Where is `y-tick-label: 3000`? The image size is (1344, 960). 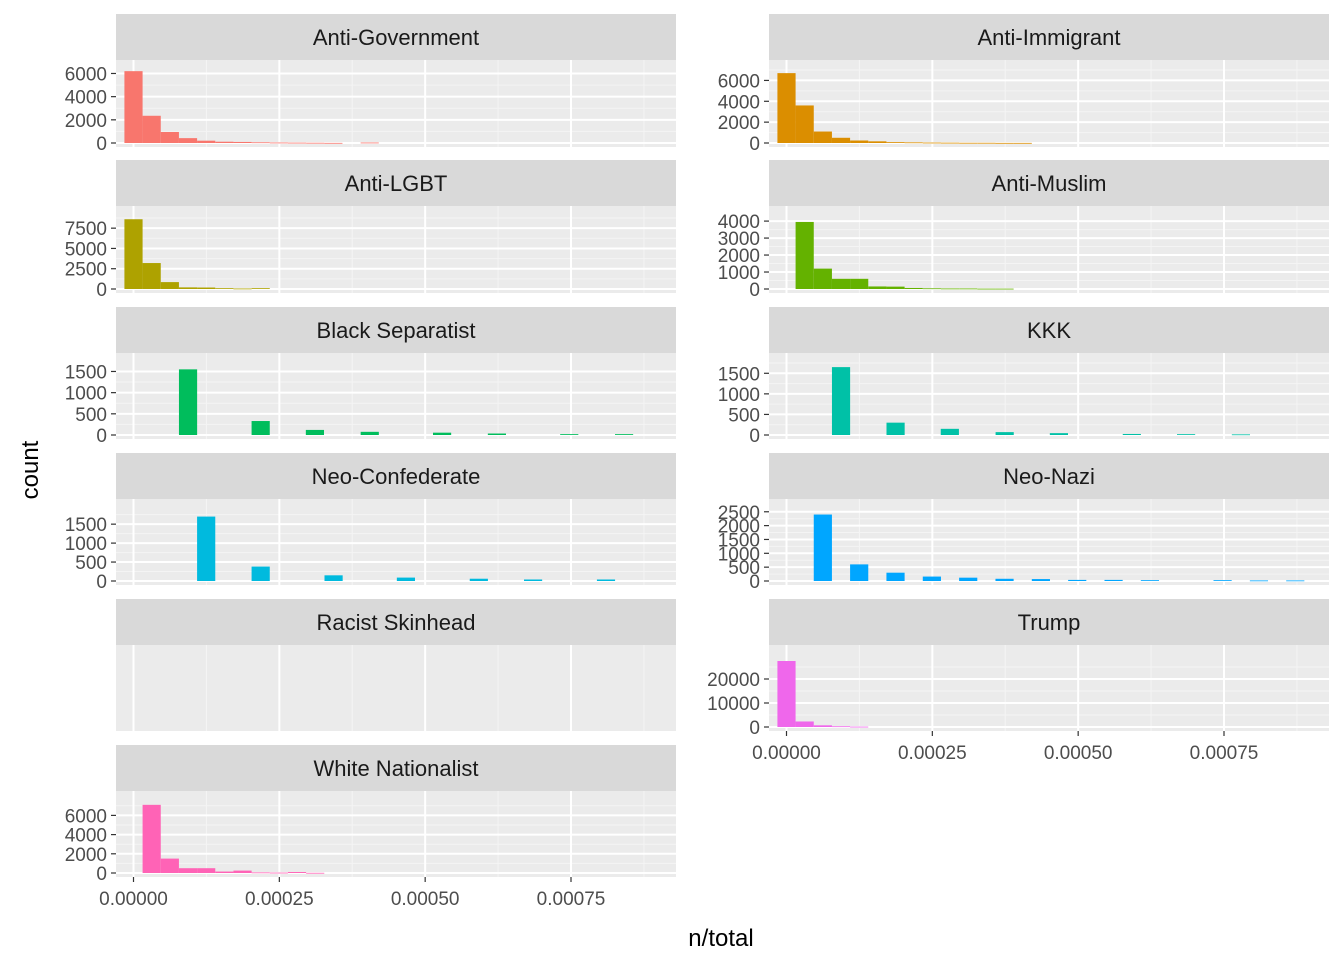
y-tick-label: 3000 is located at coordinates (739, 239).